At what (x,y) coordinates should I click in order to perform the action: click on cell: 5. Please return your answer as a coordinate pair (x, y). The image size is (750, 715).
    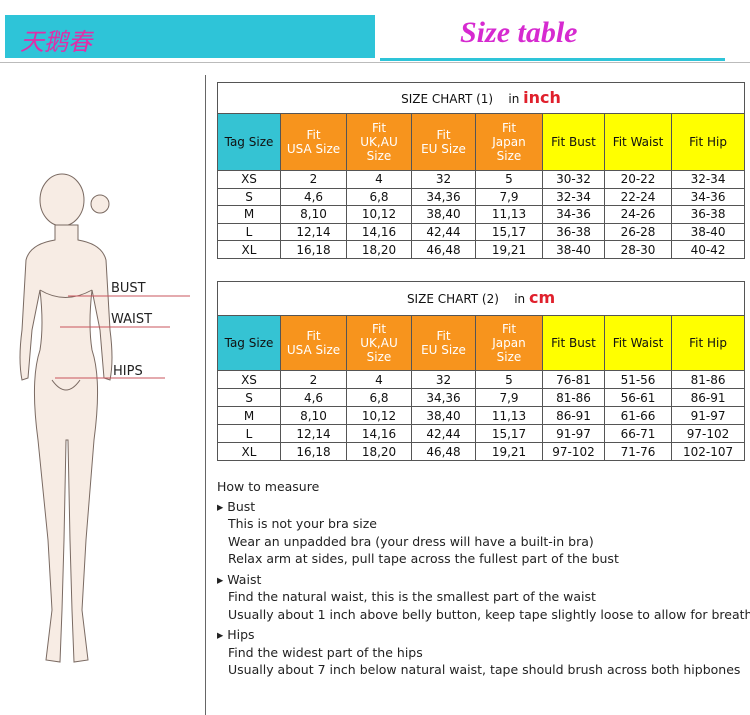
    Looking at the image, I should click on (509, 379).